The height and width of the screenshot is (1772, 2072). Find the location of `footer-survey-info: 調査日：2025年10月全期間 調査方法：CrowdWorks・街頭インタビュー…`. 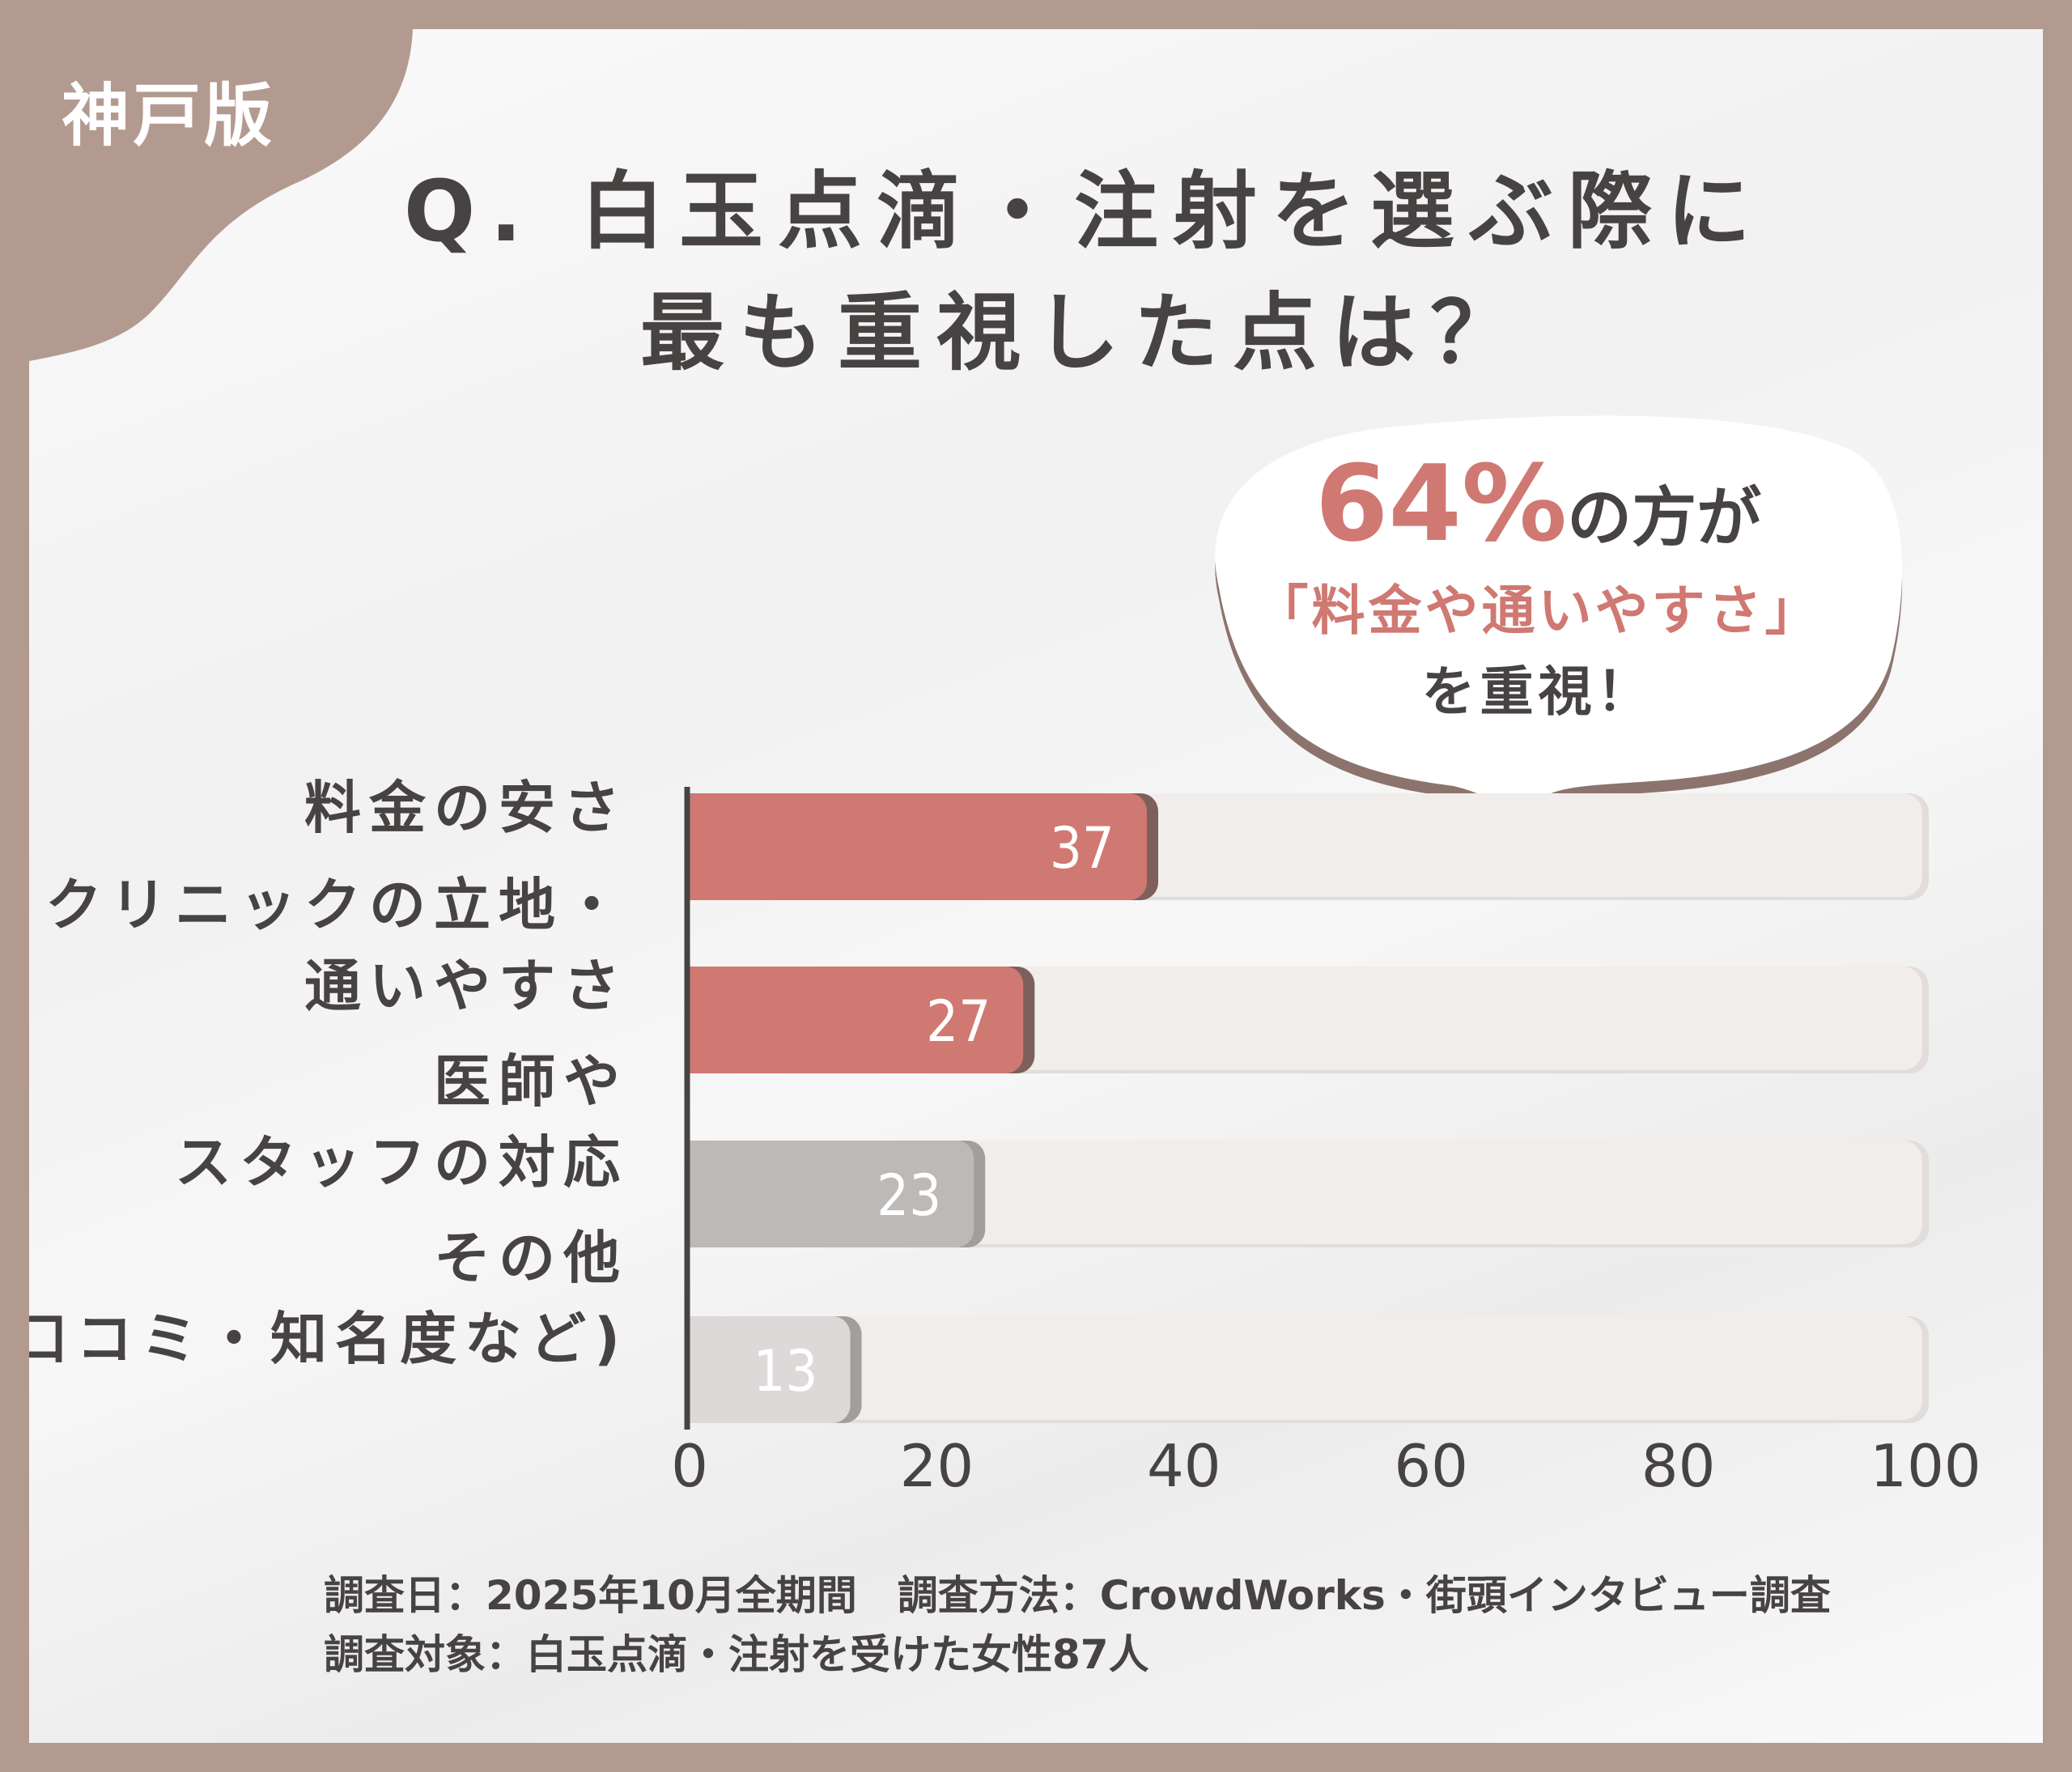

footer-survey-info: 調査日：2025年10月全期間 調査方法：CrowdWorks・街頭インタビュー… is located at coordinates (1077, 1596).